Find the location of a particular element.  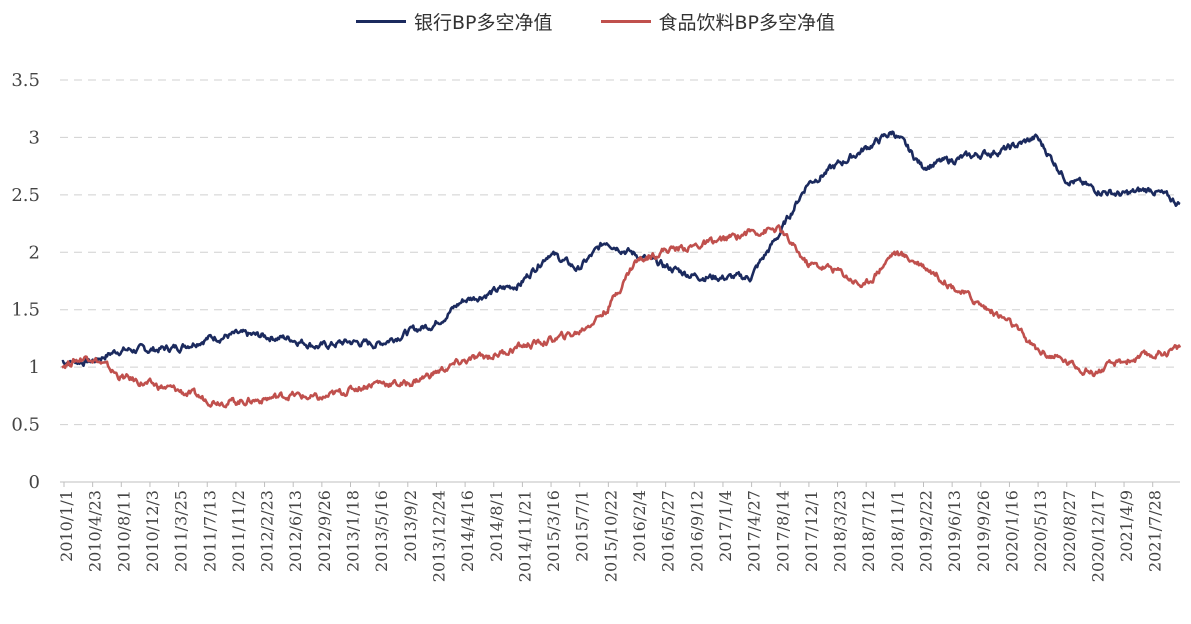

x-tick-label: 2012/9/26 is located at coordinates (324, 531).